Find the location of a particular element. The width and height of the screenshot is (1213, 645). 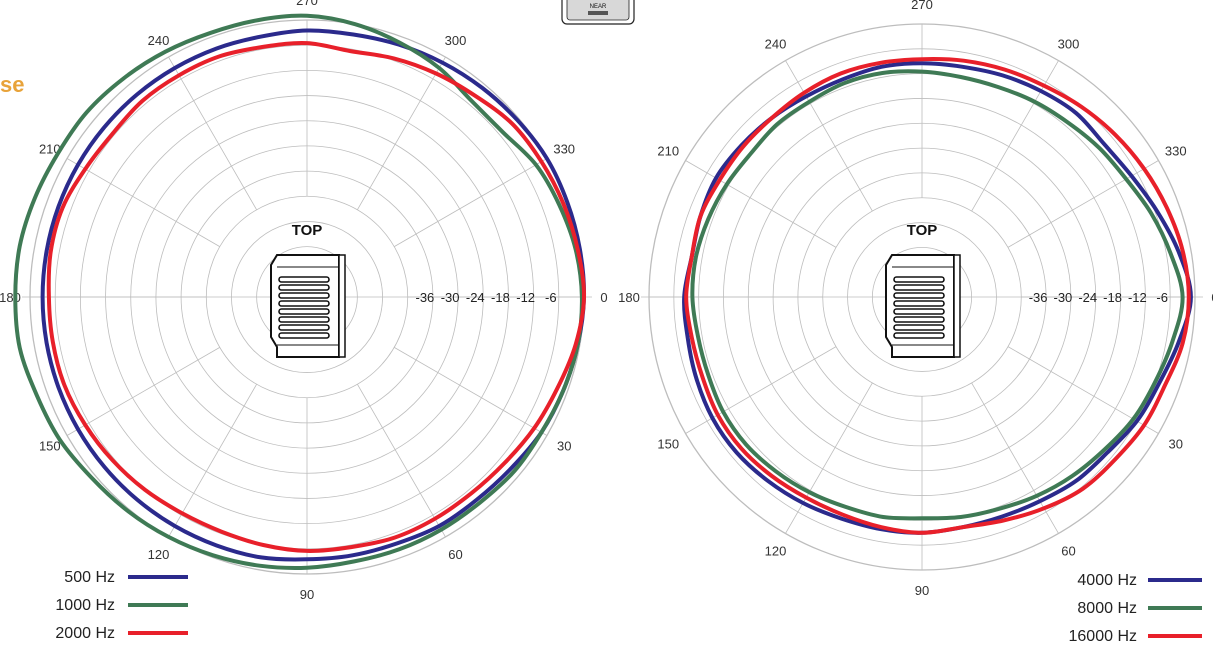

legend-label: 2000 Hz is located at coordinates (85, 633).